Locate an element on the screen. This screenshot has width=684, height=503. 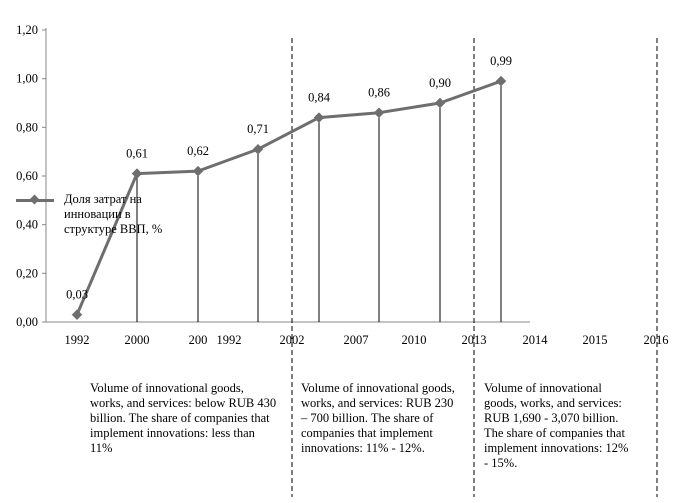
data-label: 0,99 is located at coordinates (501, 61).